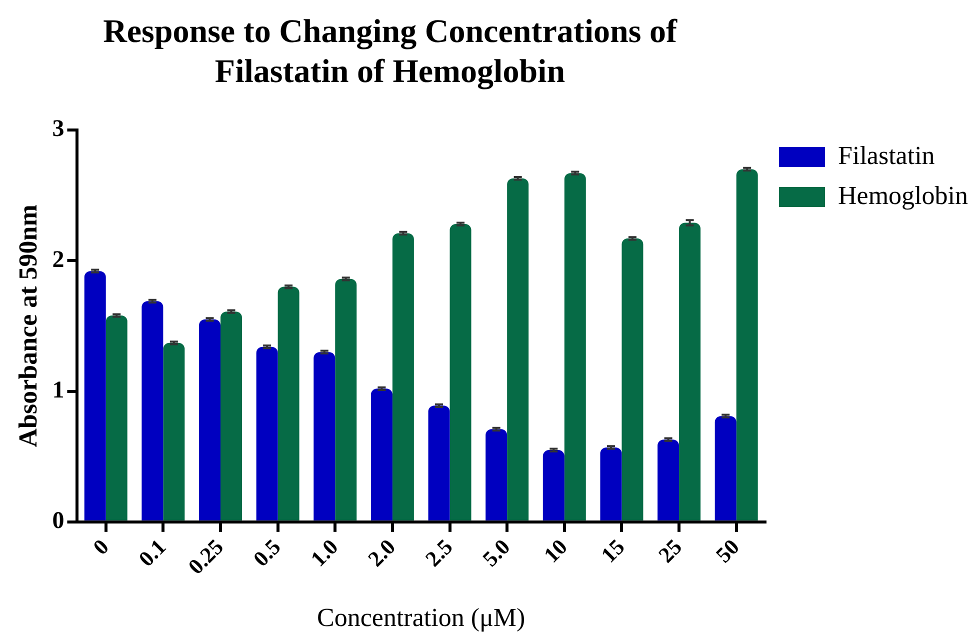 This screenshot has width=980, height=644. Describe the element at coordinates (27, 326) in the screenshot. I see `y-axis-title: Absorbance at 590nm` at that location.